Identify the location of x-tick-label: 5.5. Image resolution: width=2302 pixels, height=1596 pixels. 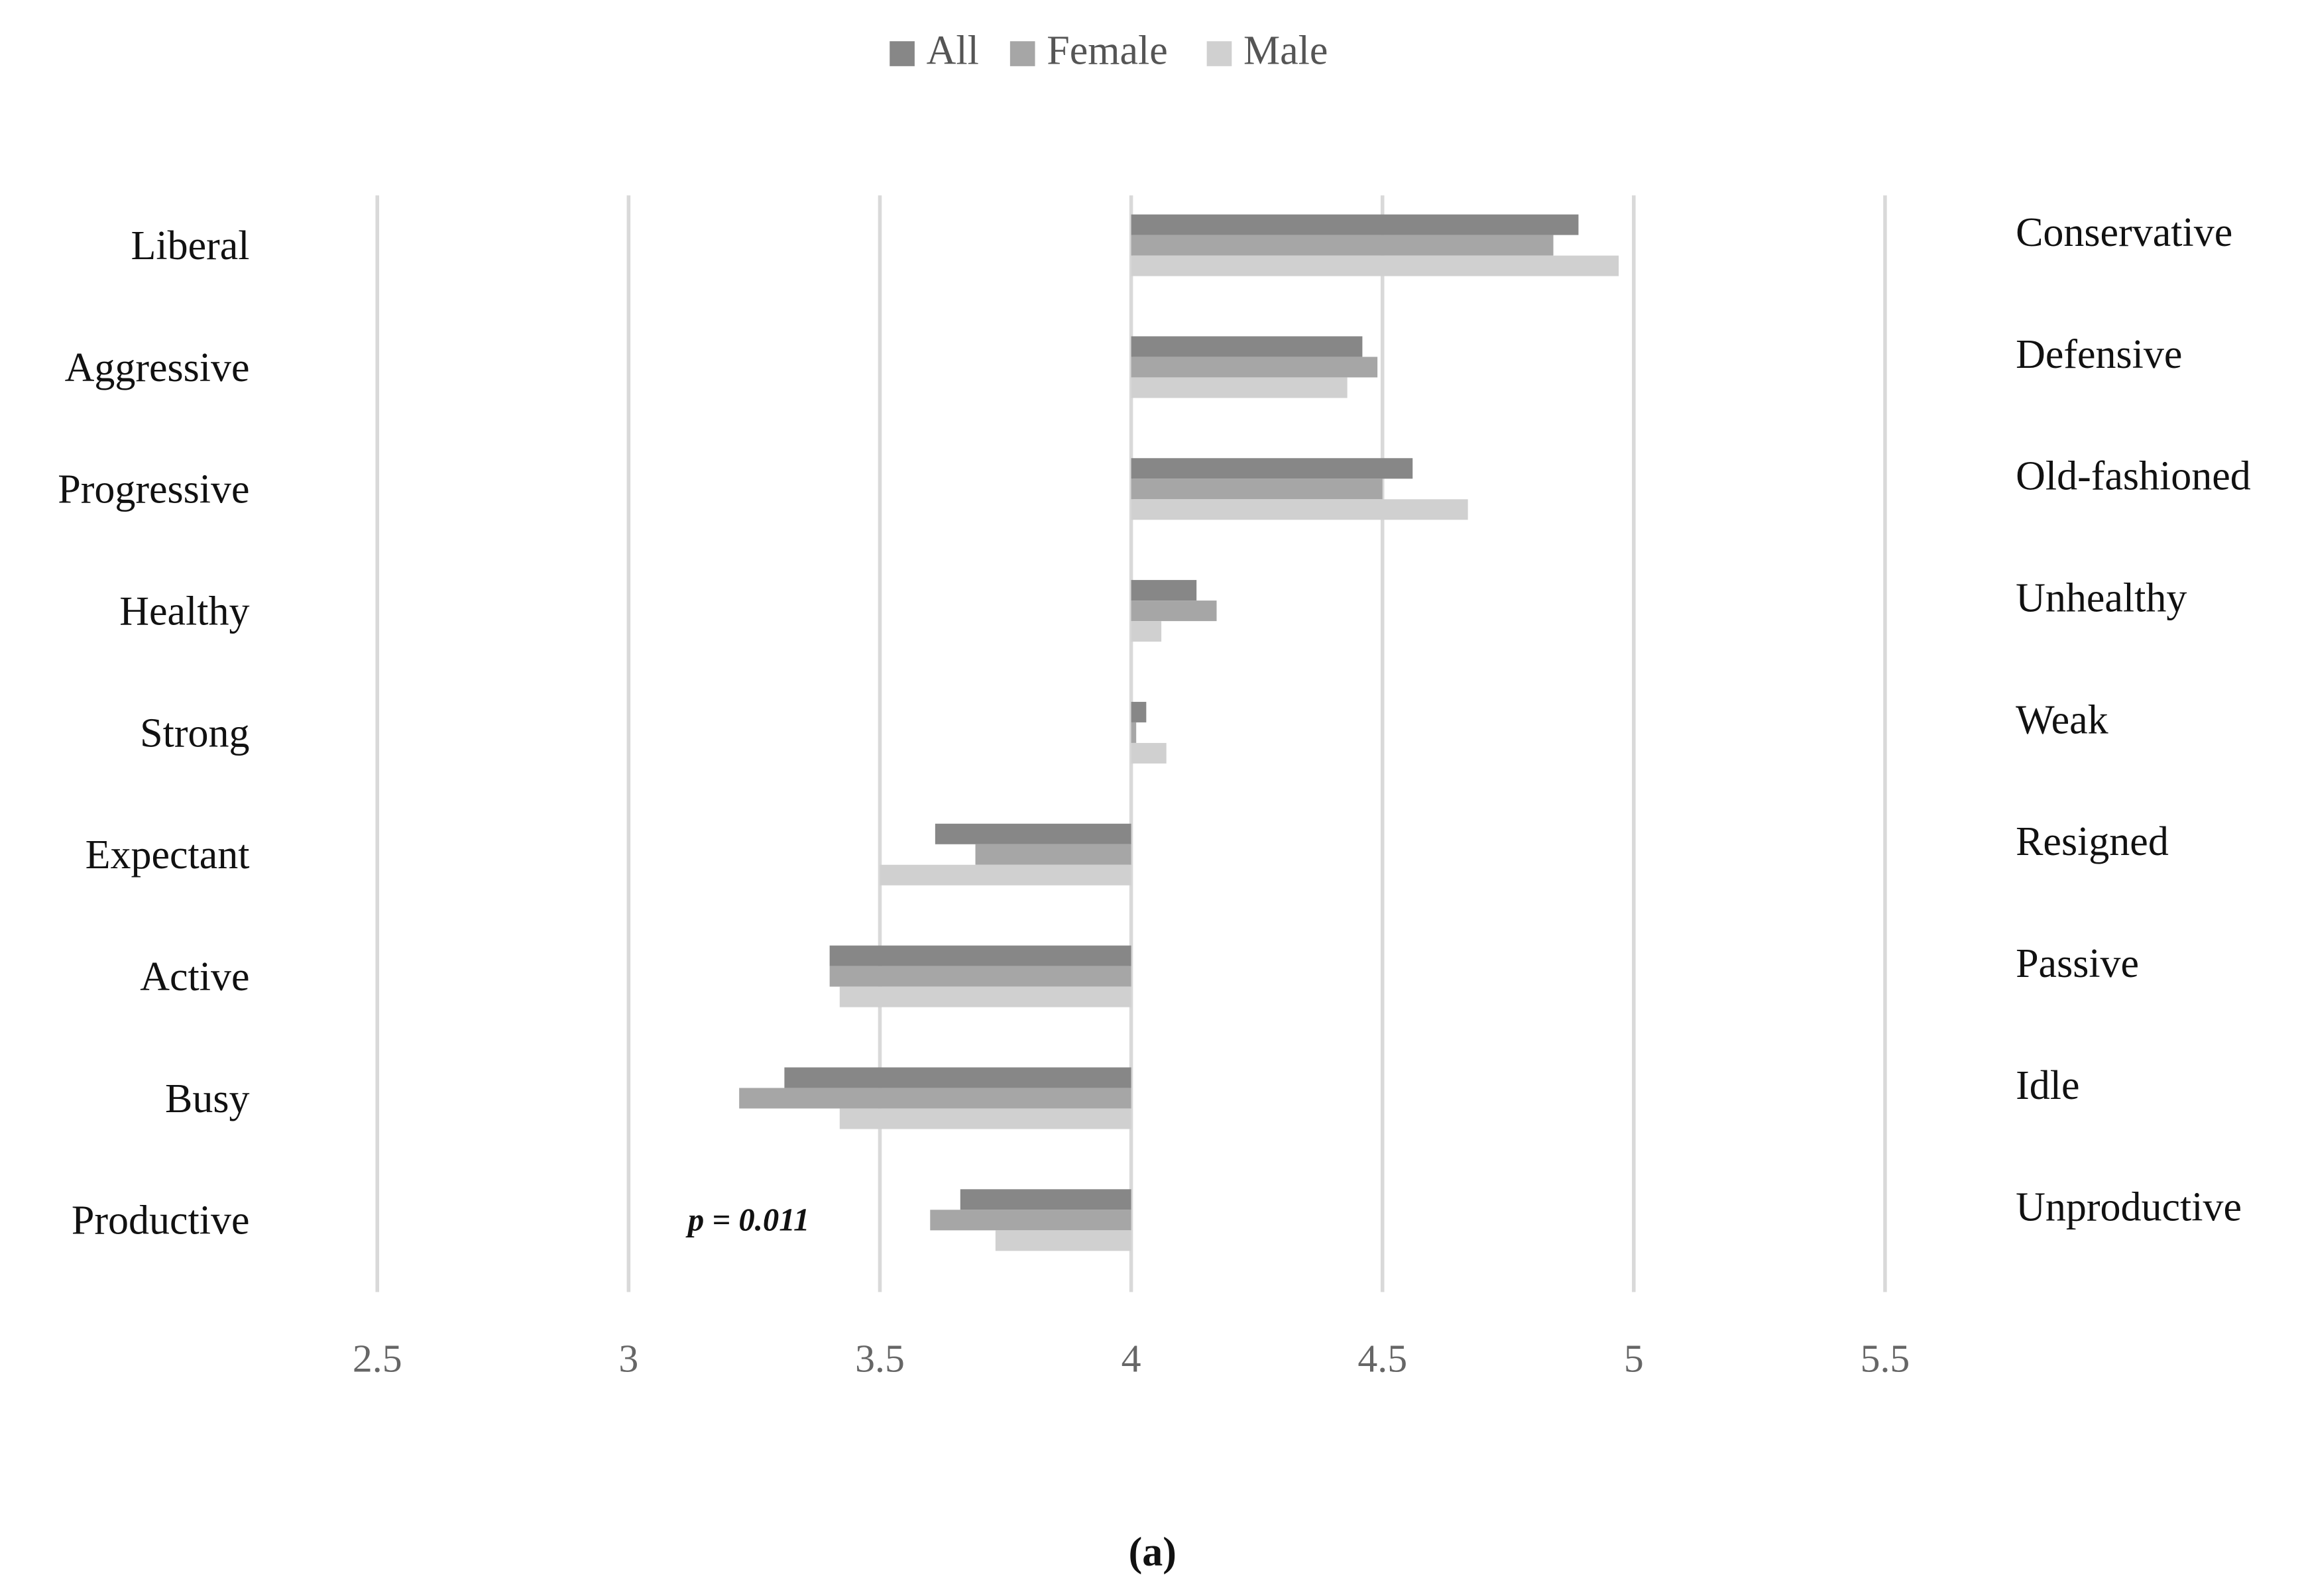
(1886, 1358).